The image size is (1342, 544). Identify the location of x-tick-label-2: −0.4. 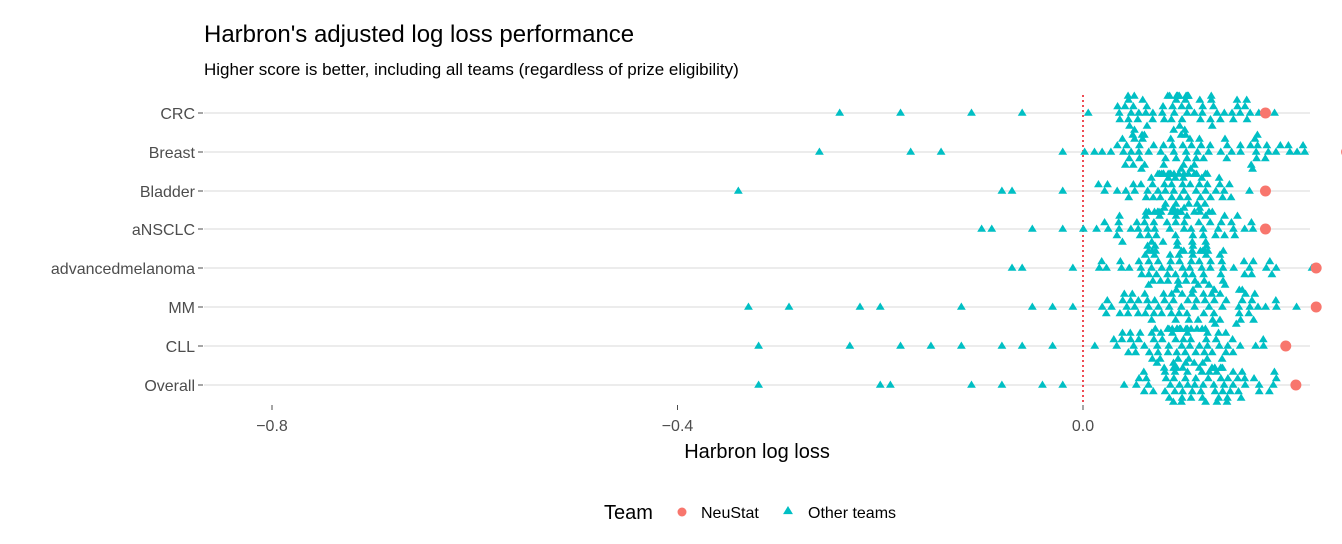
(678, 426).